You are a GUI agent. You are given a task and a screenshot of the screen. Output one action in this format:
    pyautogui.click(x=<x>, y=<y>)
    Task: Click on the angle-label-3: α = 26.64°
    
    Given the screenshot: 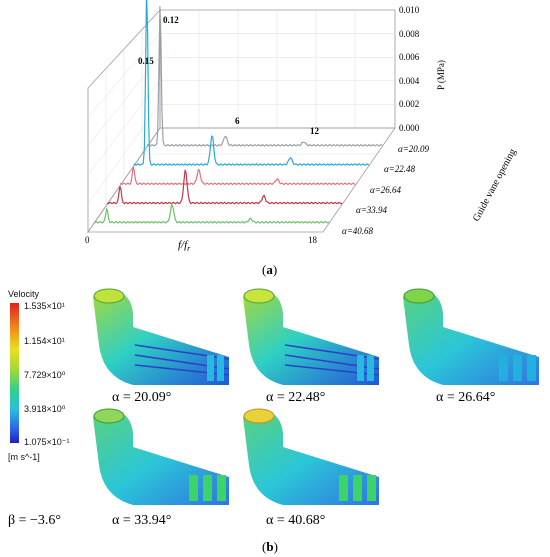 What is the action you would take?
    pyautogui.click(x=466, y=397)
    